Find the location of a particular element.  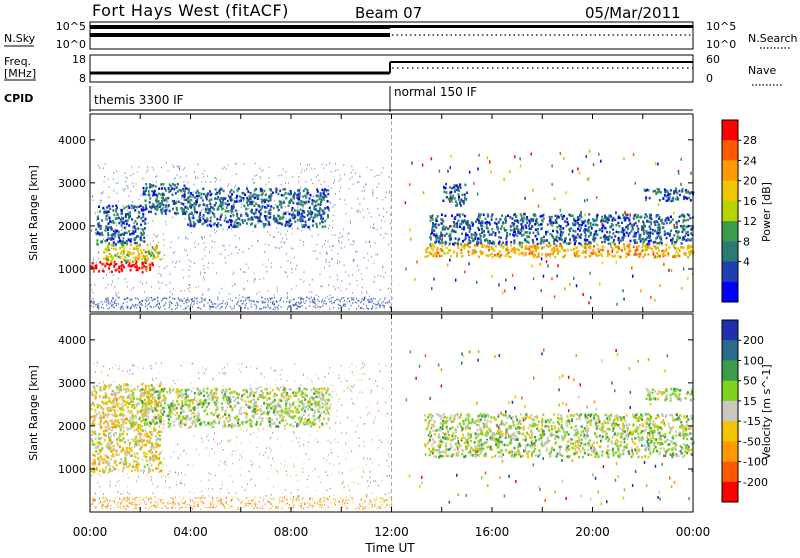

nsky-band-left-lower is located at coordinates (240, 35).